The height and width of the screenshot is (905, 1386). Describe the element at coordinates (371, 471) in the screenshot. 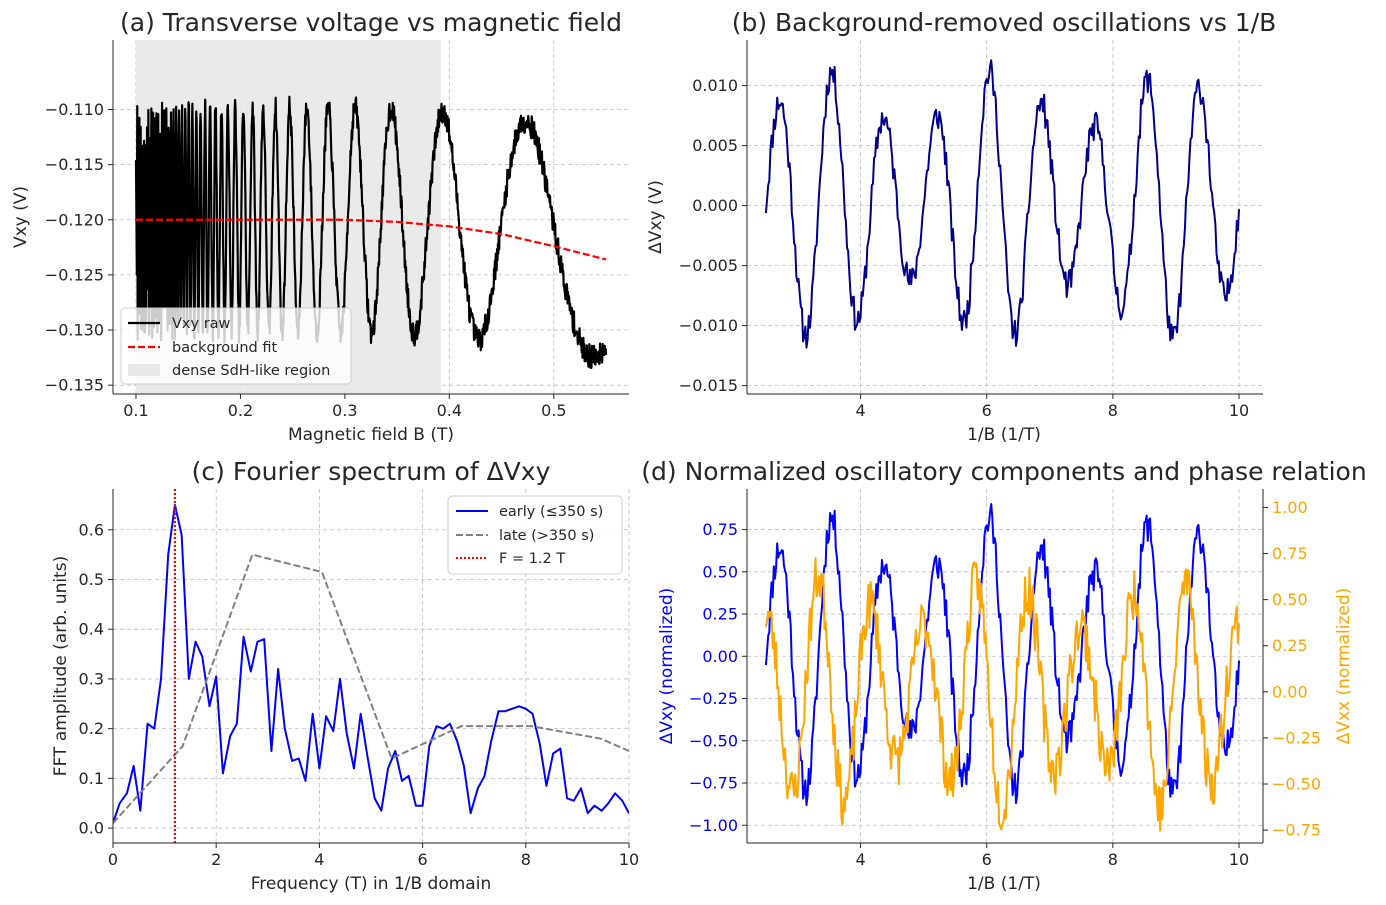

I see `panel-c-title: (c) Fourier spectrum of ΔVxy` at that location.